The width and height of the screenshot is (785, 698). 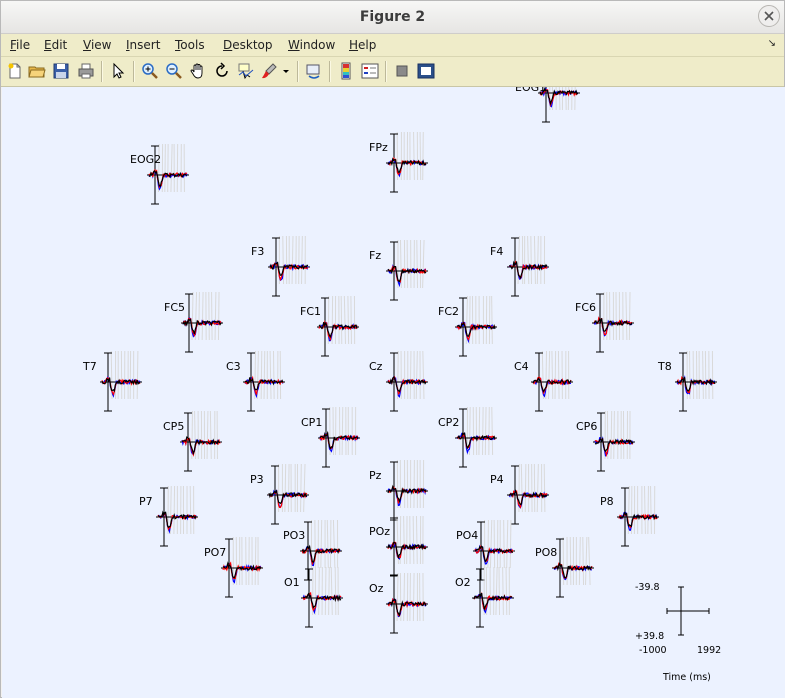 What do you see at coordinates (190, 45) in the screenshot?
I see `menu-tools: Tools` at bounding box center [190, 45].